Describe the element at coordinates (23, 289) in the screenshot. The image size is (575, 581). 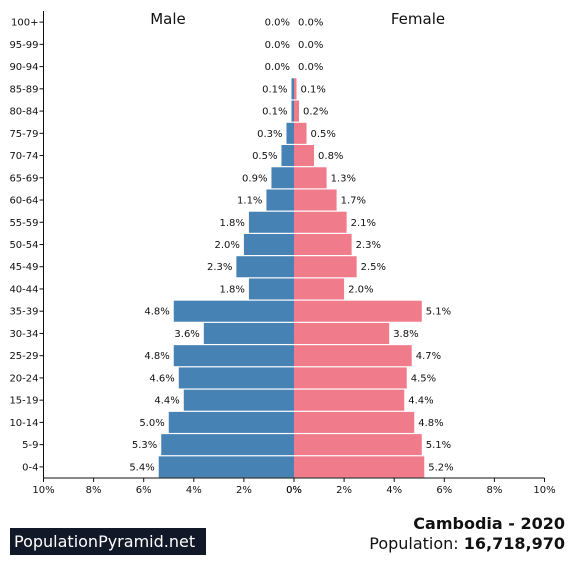
I see `y-tick-label: 40-44` at that location.